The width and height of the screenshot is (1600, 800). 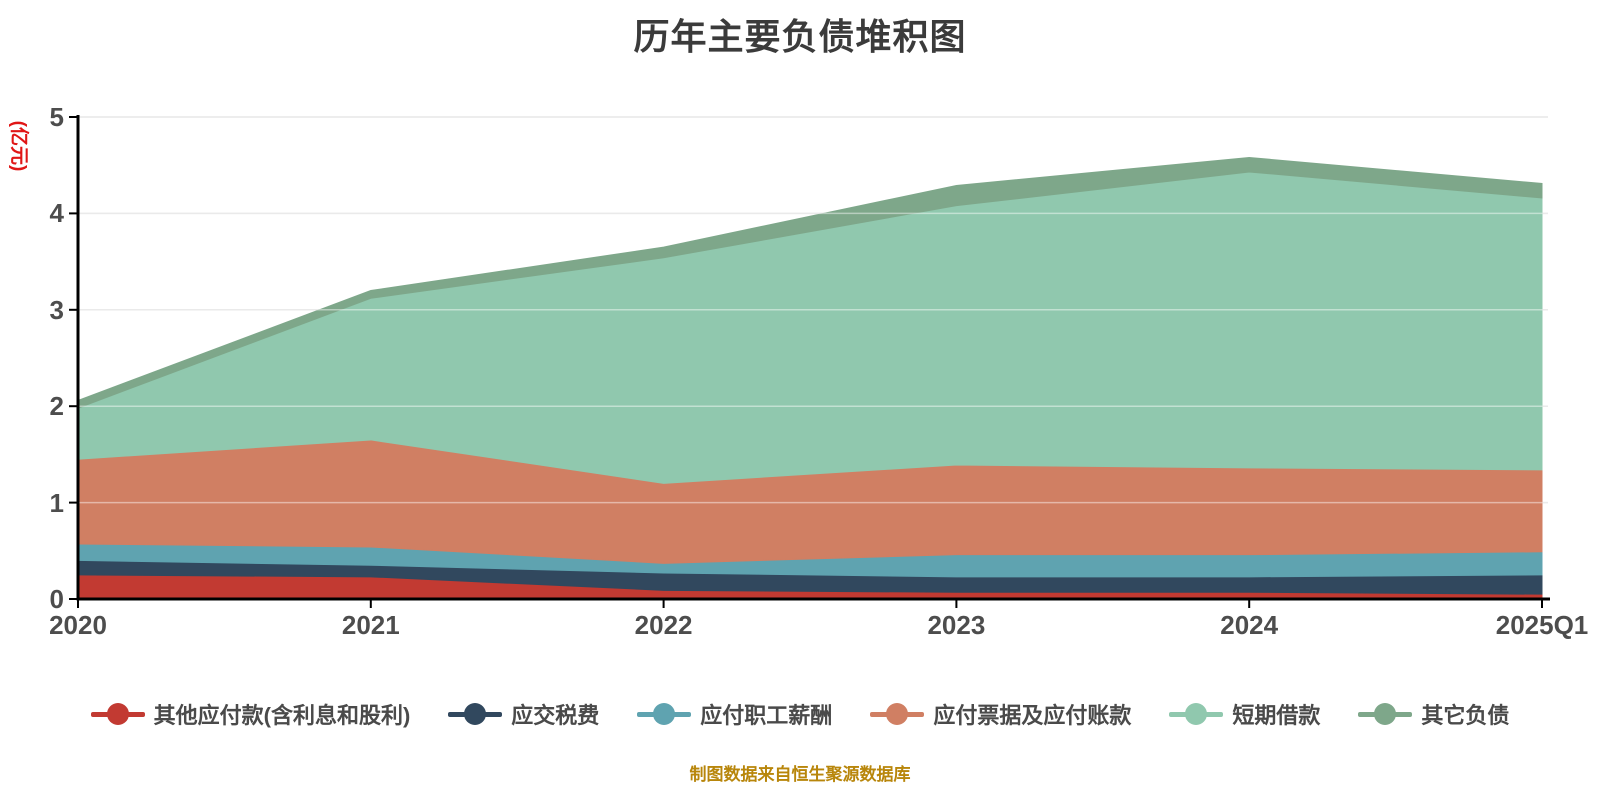 What do you see at coordinates (1249, 625) in the screenshot?
I see `x-tick-label: 2024` at bounding box center [1249, 625].